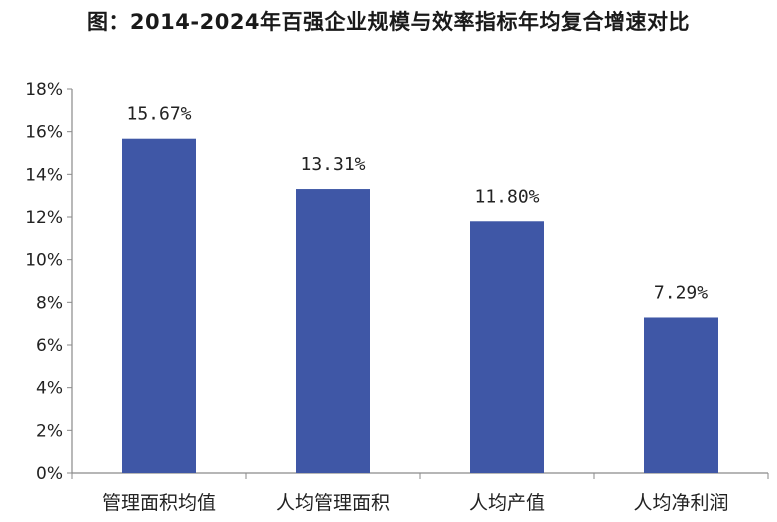  Describe the element at coordinates (49, 431) in the screenshot. I see `y-tick-label: 2%` at that location.